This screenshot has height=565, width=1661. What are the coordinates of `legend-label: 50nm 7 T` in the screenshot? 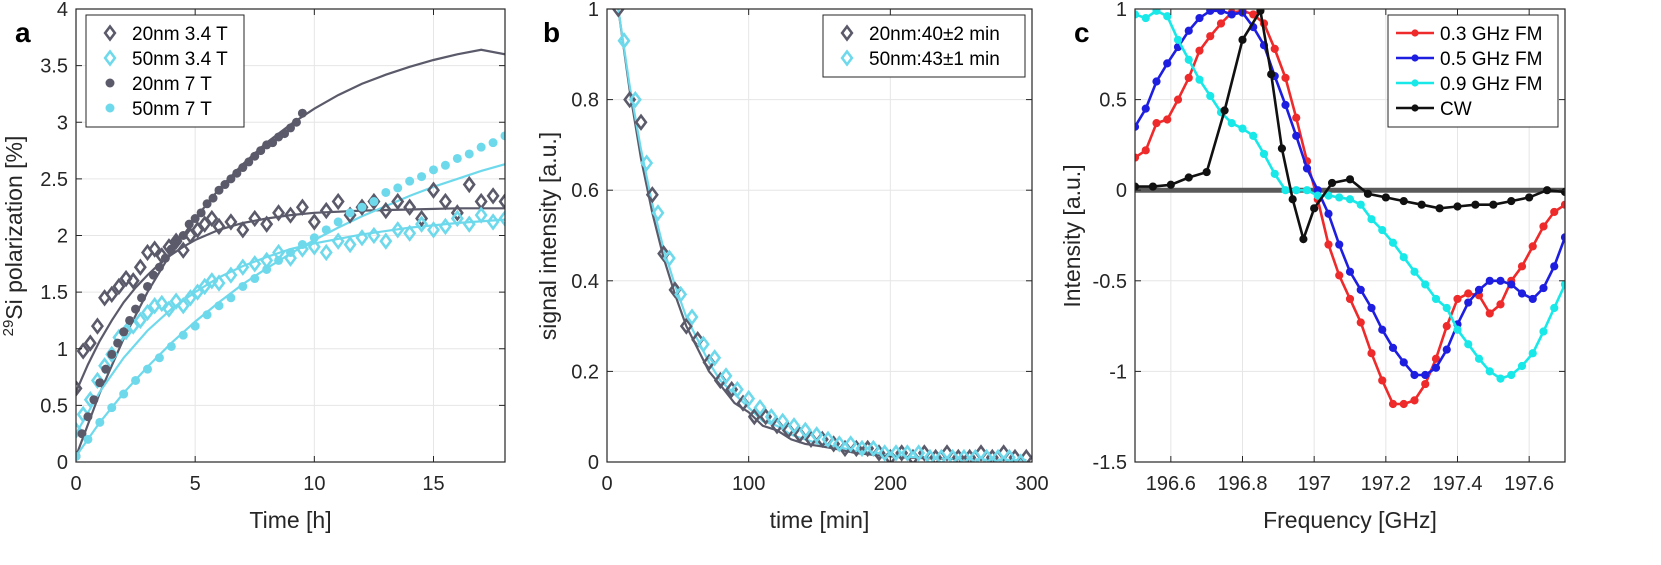 It's located at (172, 109).